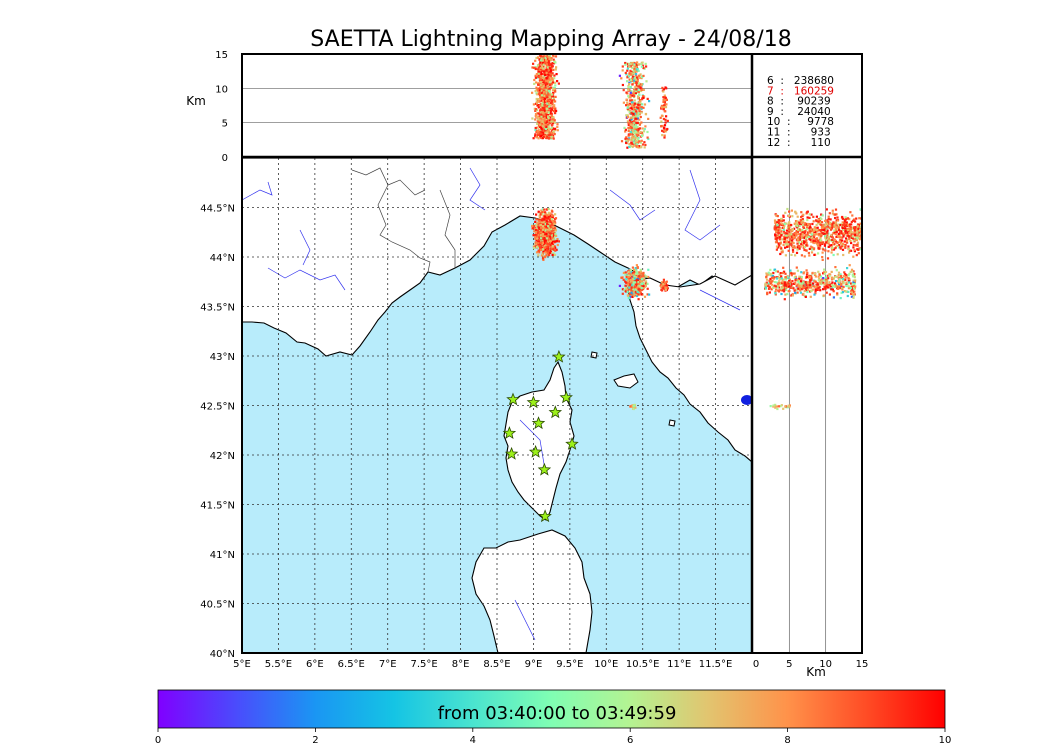 The height and width of the screenshot is (750, 1050). Describe the element at coordinates (225, 158) in the screenshot. I see `top-y-tick-label: 0` at that location.